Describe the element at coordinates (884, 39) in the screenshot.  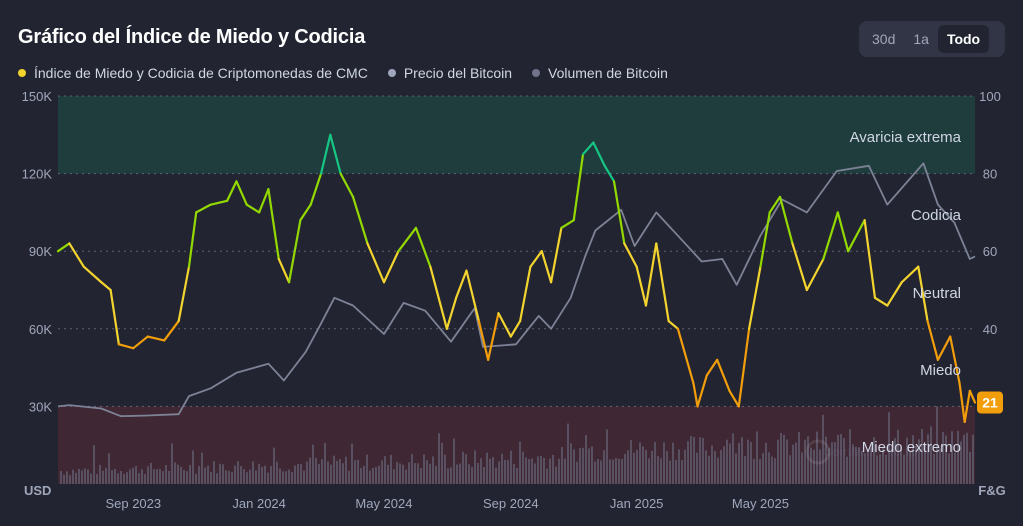
I see `range-30d-button: 30d` at that location.